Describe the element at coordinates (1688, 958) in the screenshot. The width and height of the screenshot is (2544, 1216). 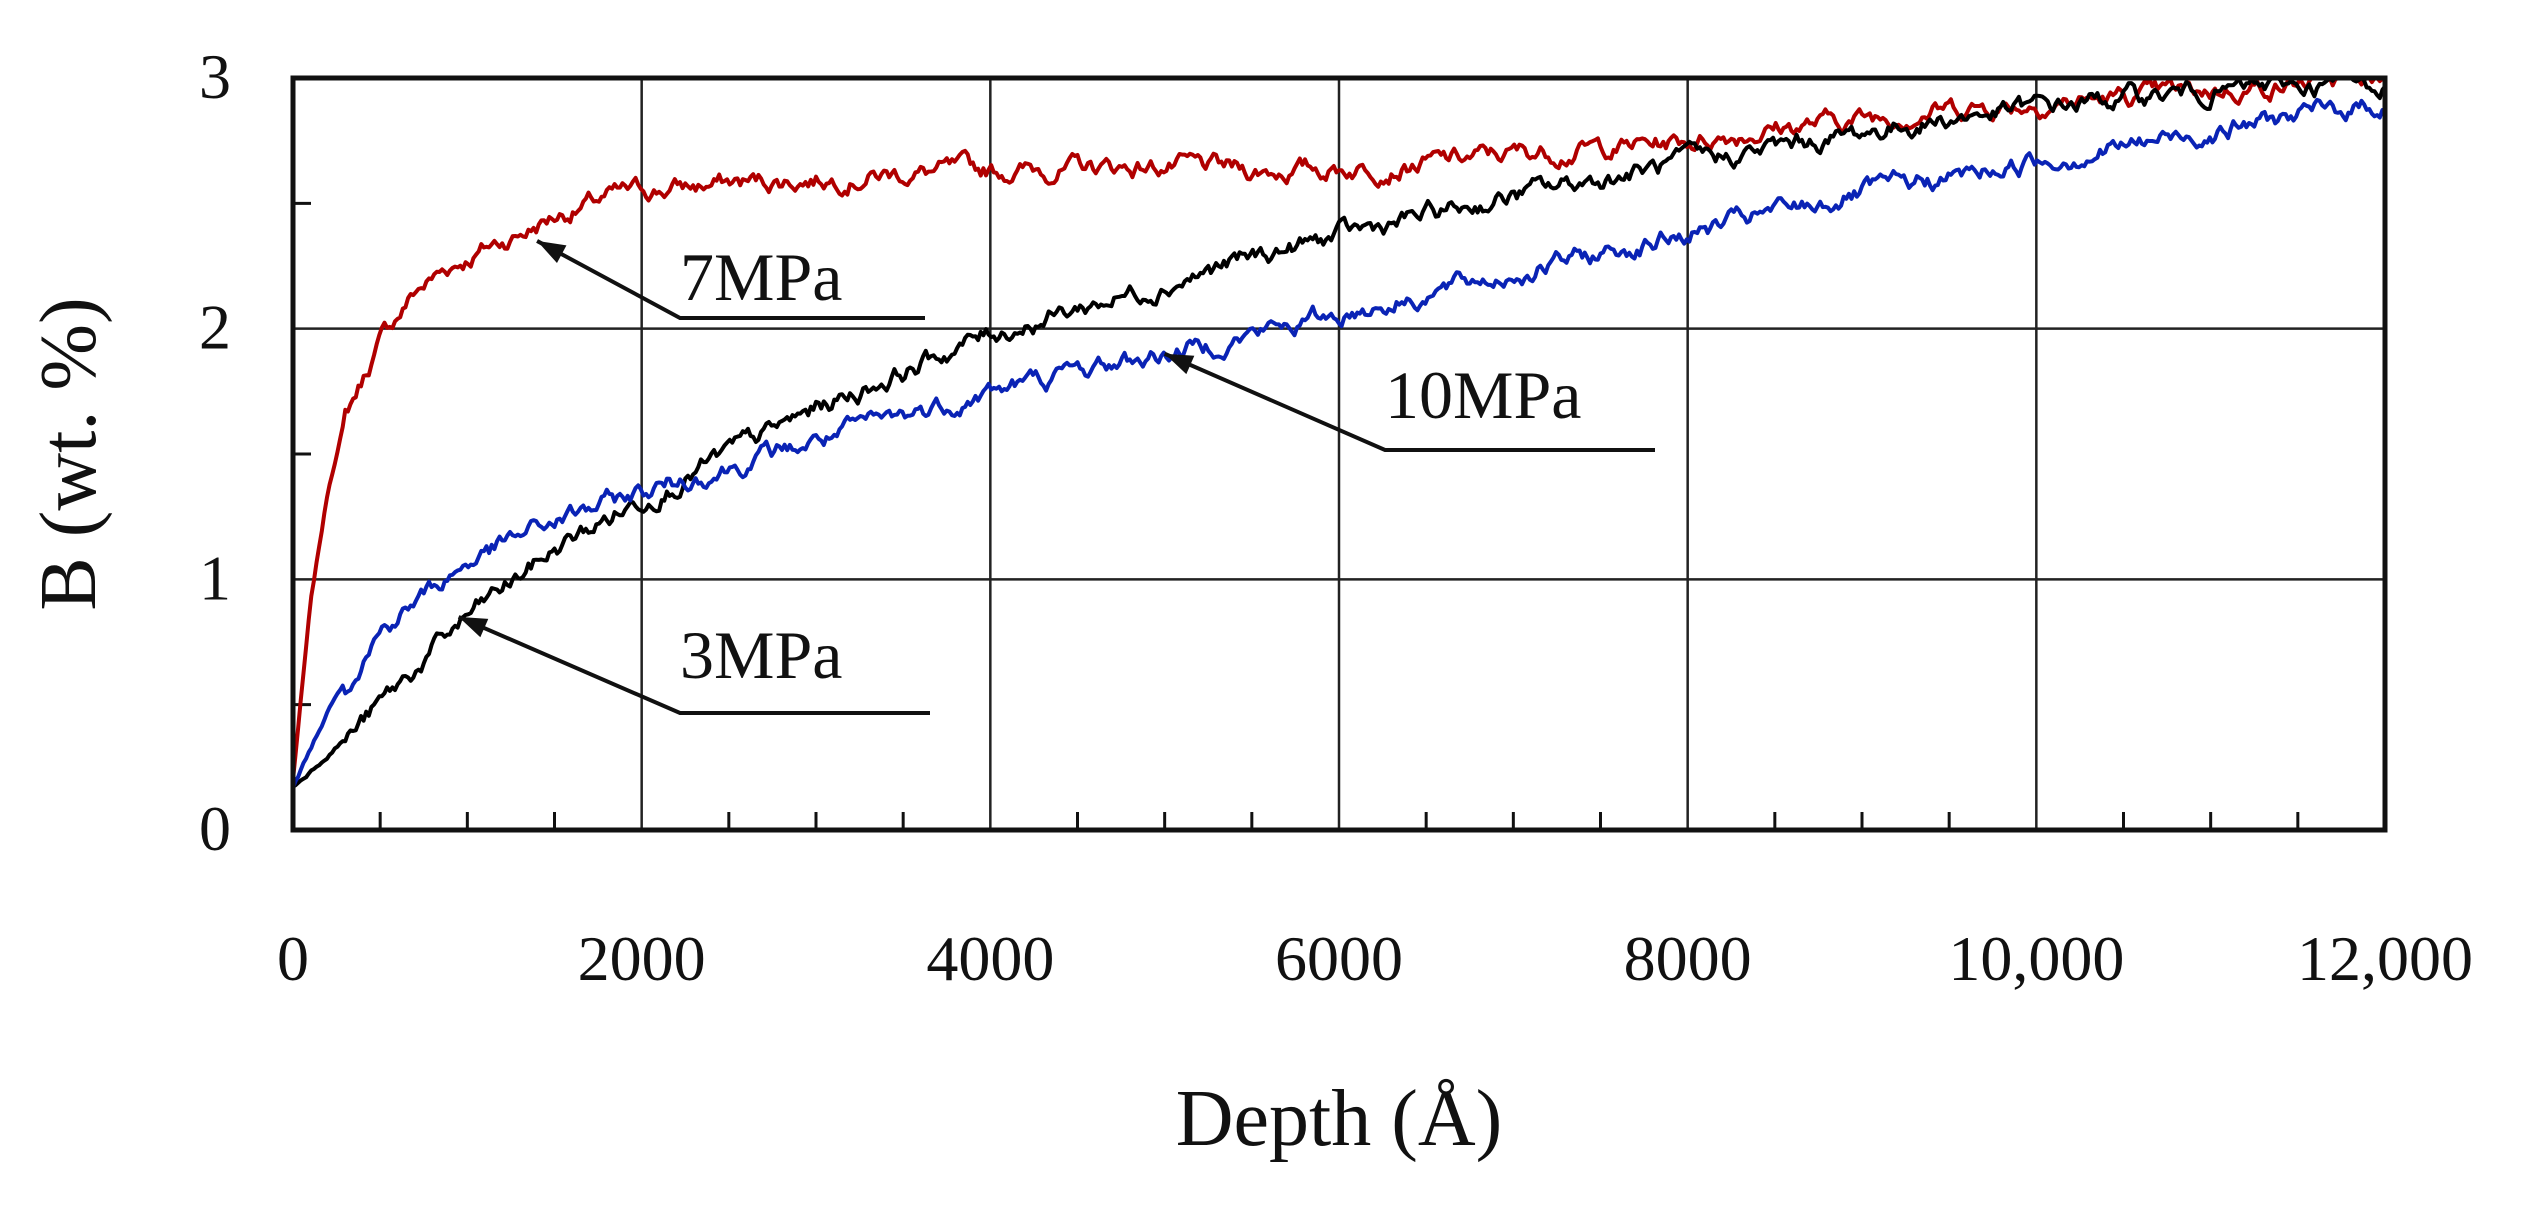
I see `x-tick-label: 8000` at that location.